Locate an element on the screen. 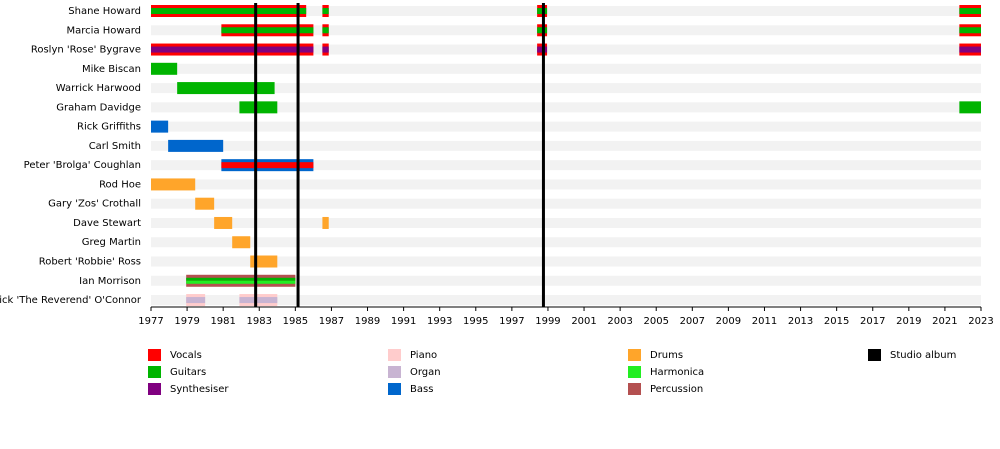 The width and height of the screenshot is (1000, 449). x-tick-label: 1987 is located at coordinates (331, 321).